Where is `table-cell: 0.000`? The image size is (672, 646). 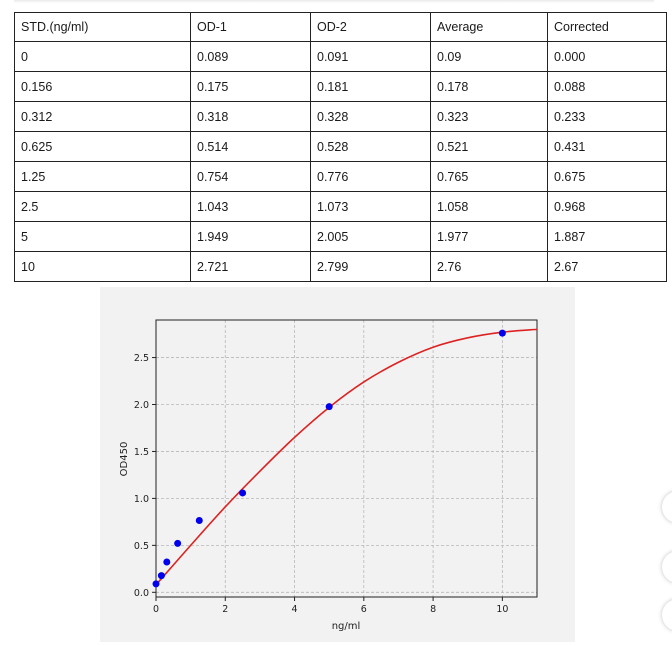 table-cell: 0.000 is located at coordinates (607, 56).